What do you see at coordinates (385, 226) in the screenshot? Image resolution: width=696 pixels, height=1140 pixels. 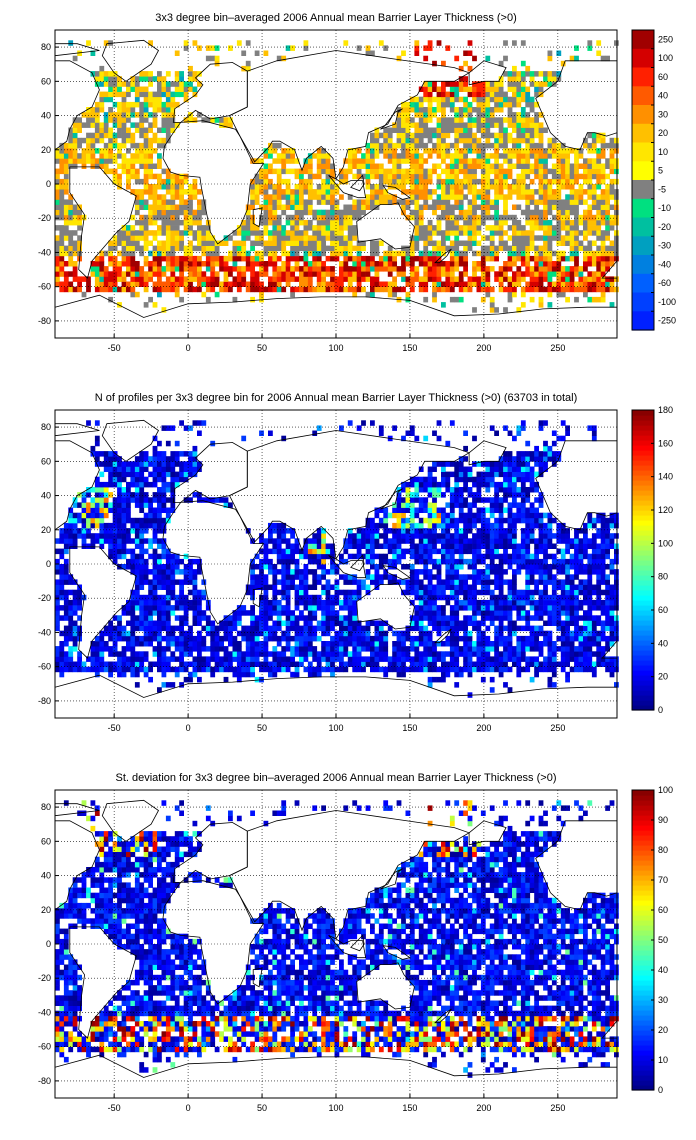 I see `coastline` at bounding box center [385, 226].